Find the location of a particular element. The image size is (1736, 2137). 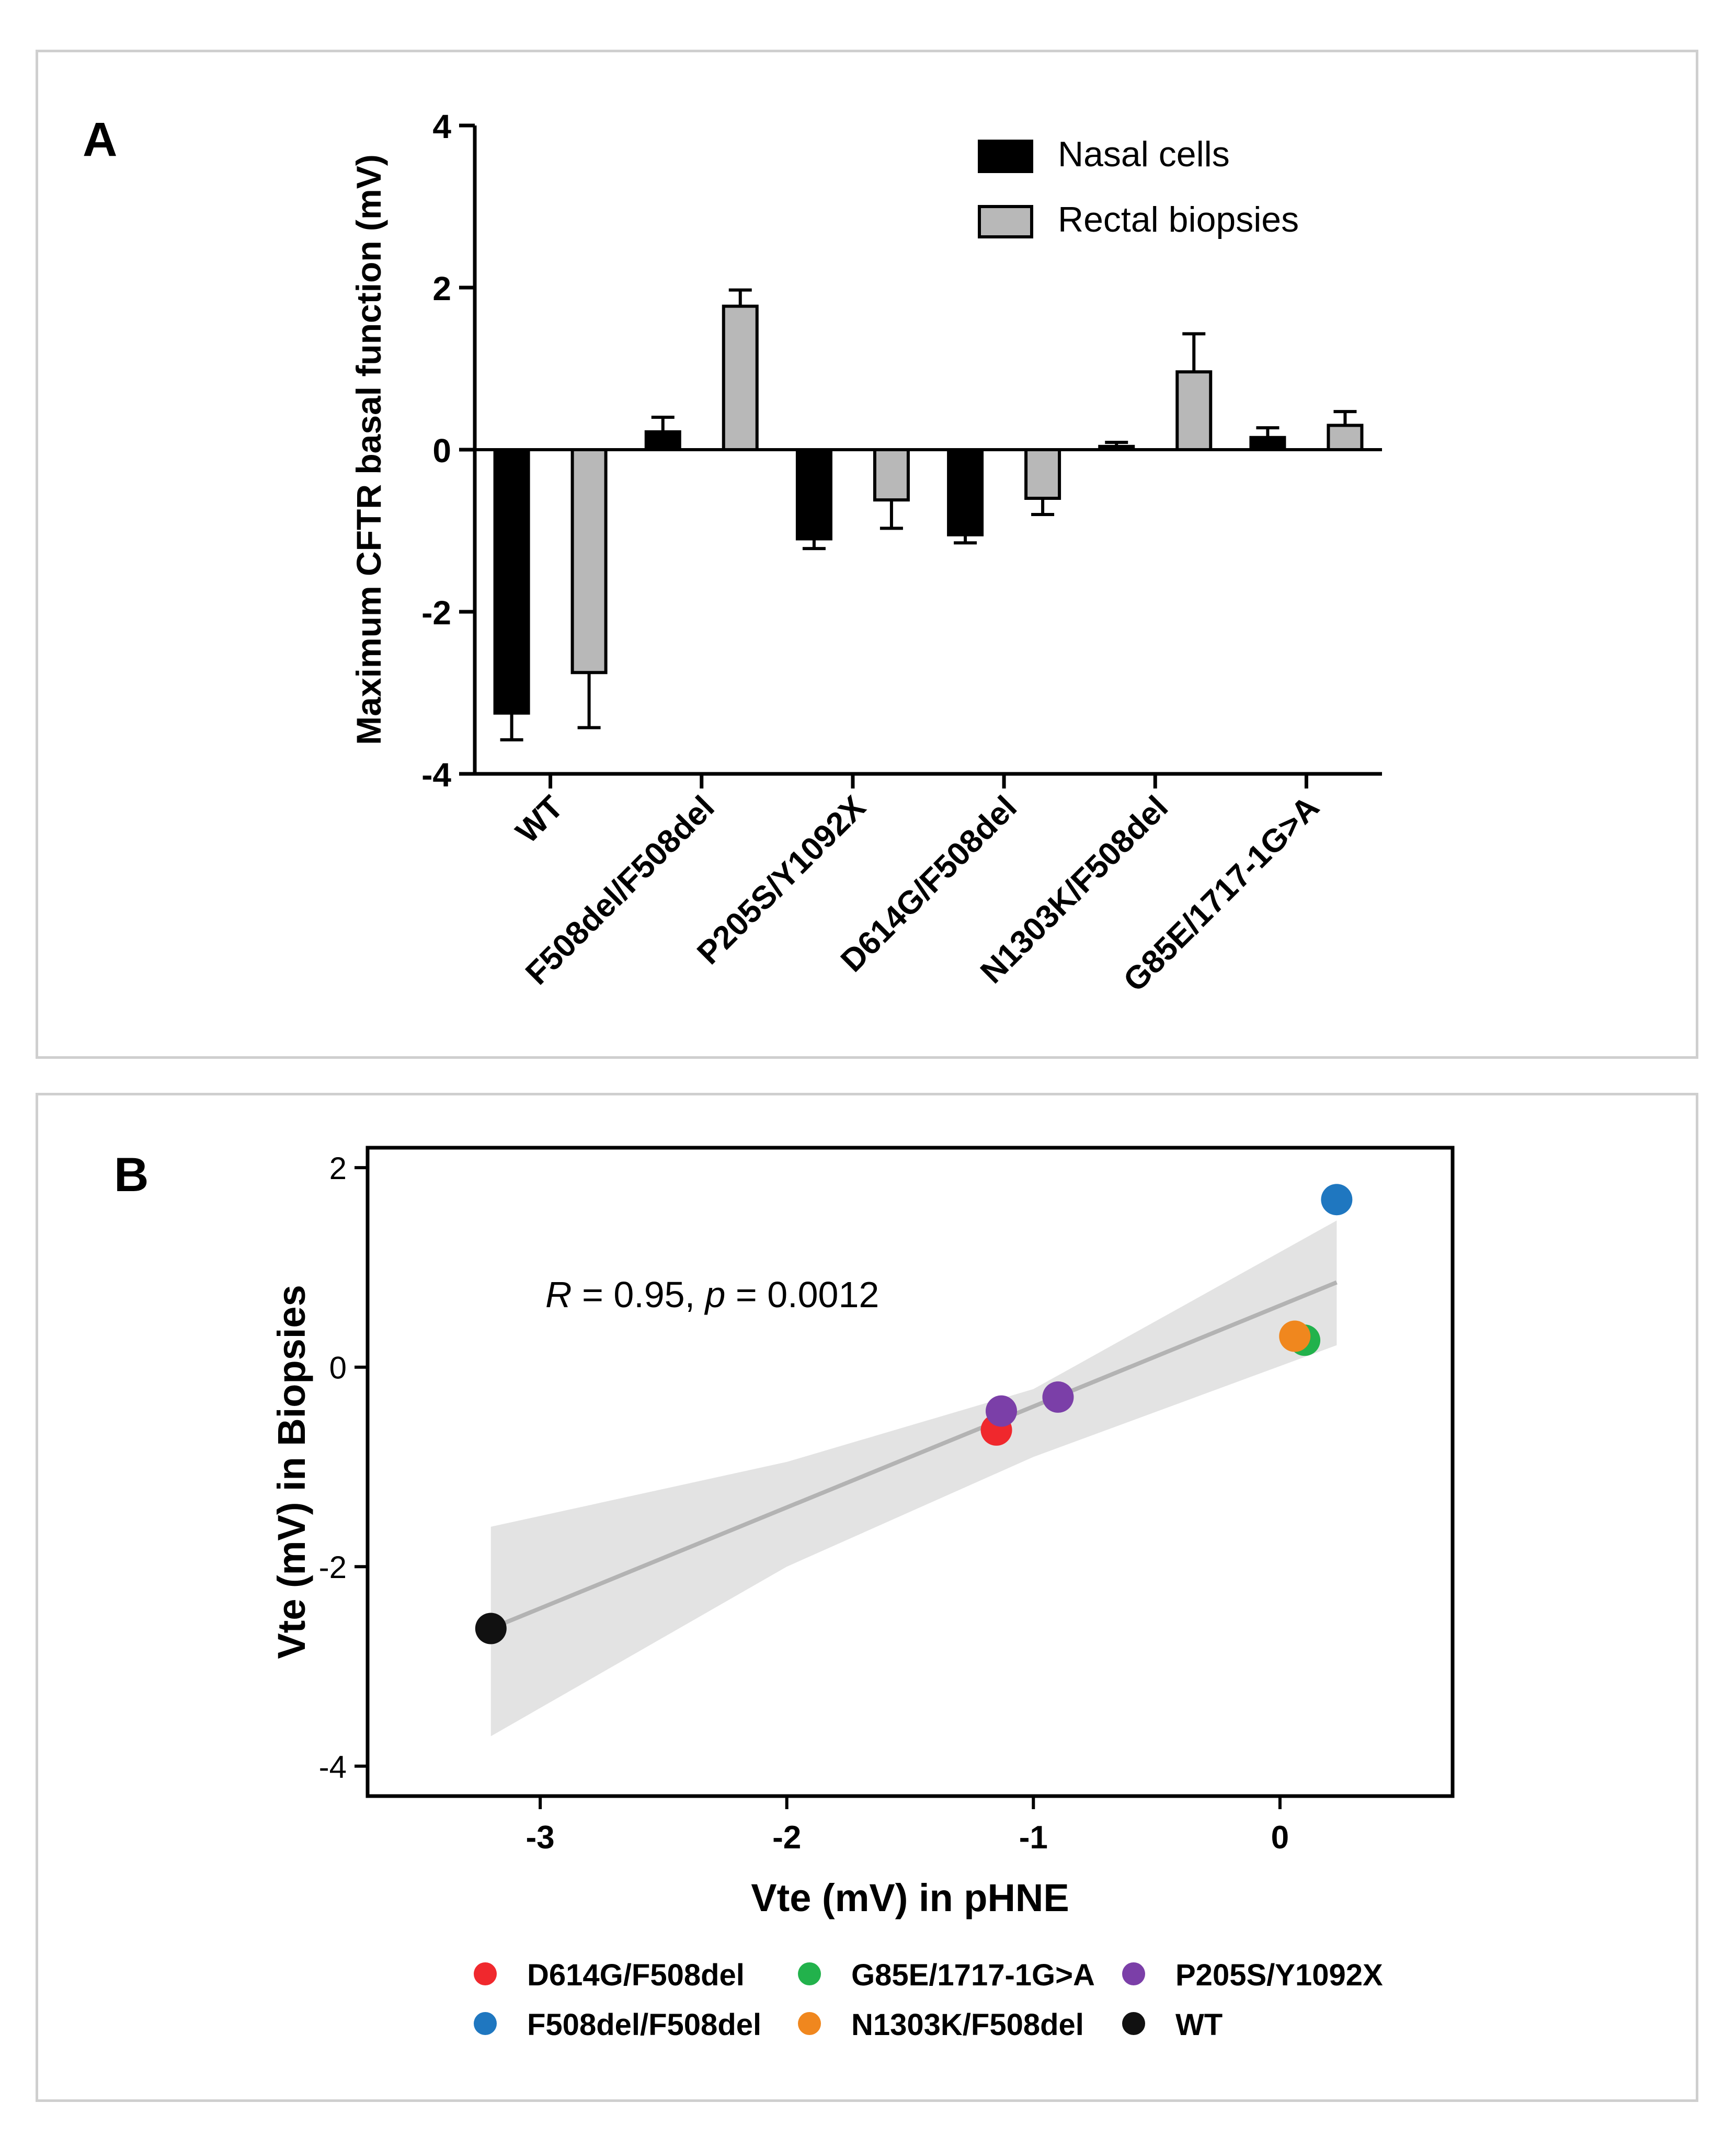

regression-line is located at coordinates (914, 1455).